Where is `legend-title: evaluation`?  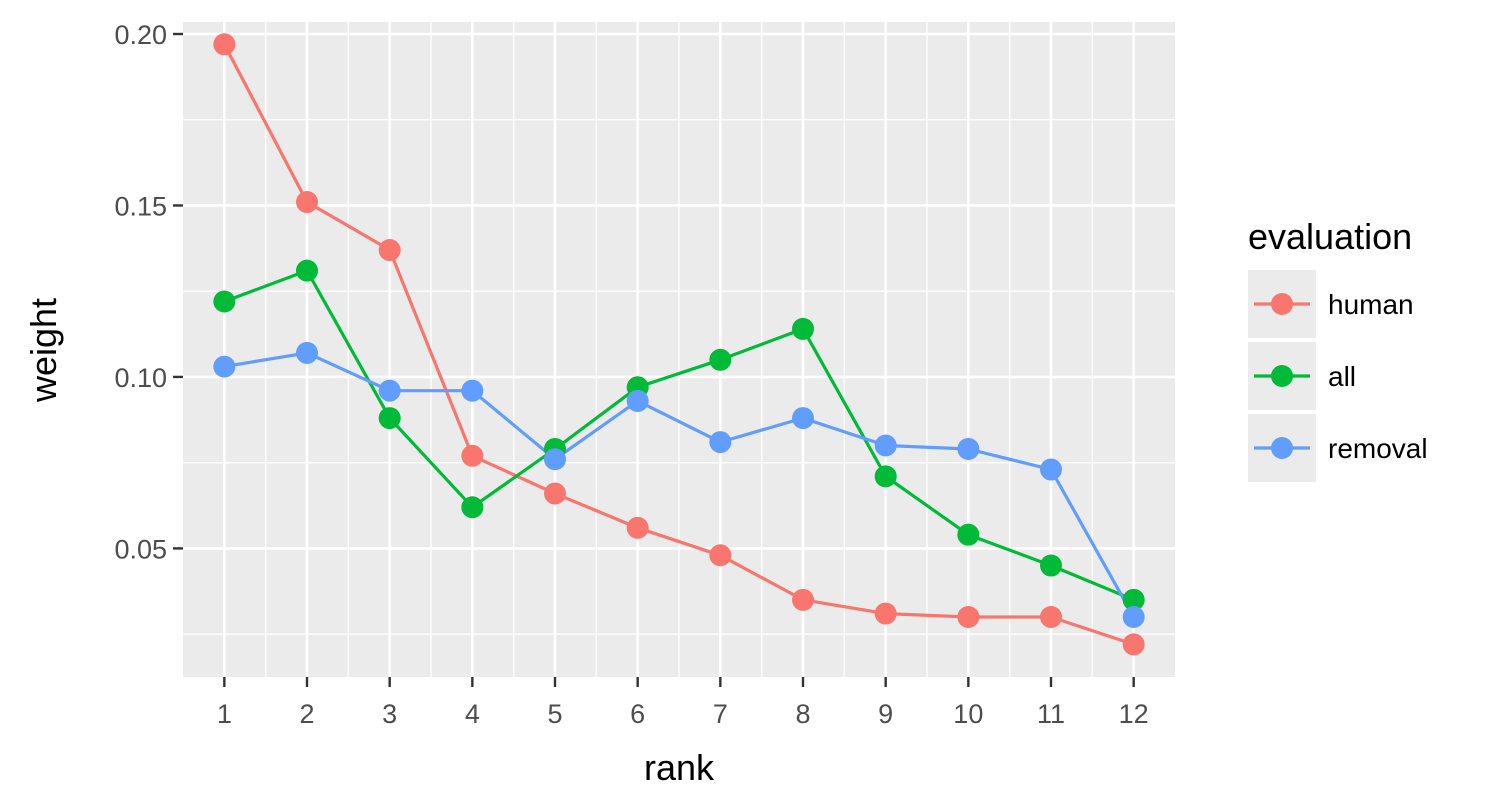
legend-title: evaluation is located at coordinates (1330, 236).